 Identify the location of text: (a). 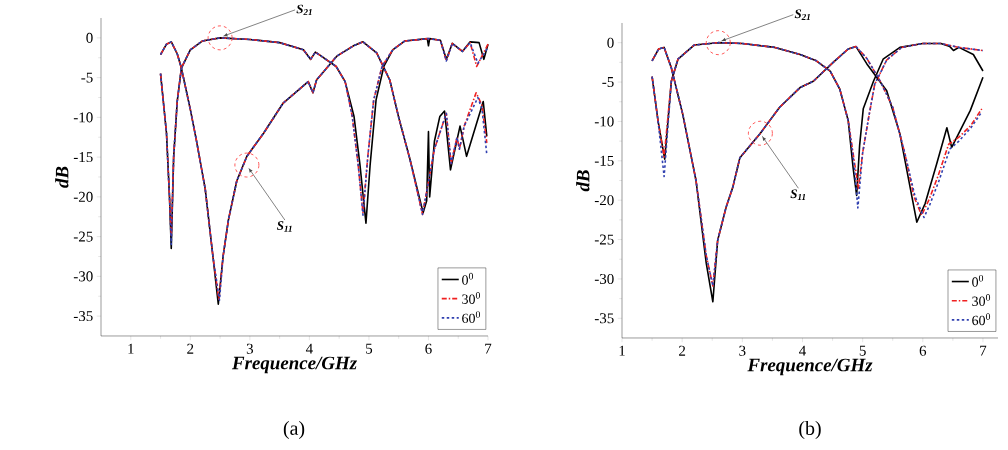
(294, 430).